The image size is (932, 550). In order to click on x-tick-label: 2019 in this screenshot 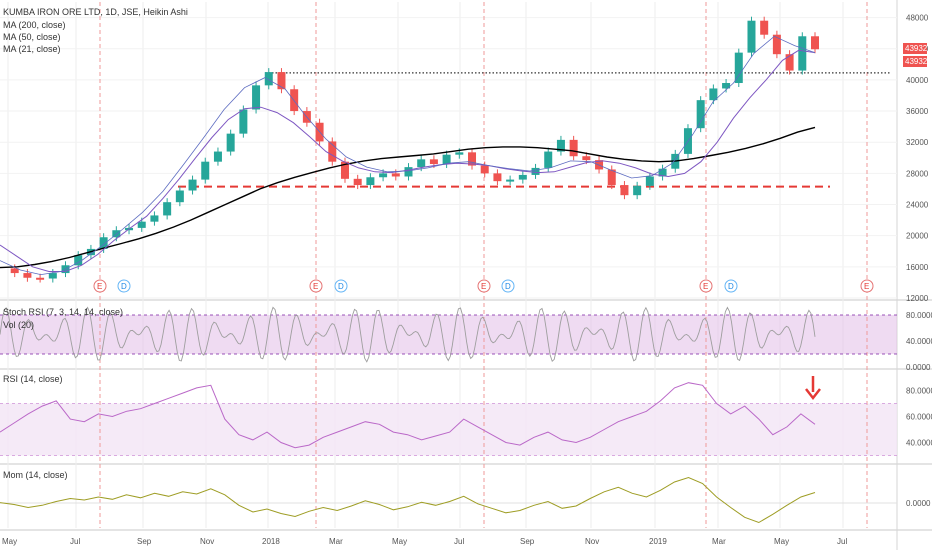, I will do `click(658, 541)`.